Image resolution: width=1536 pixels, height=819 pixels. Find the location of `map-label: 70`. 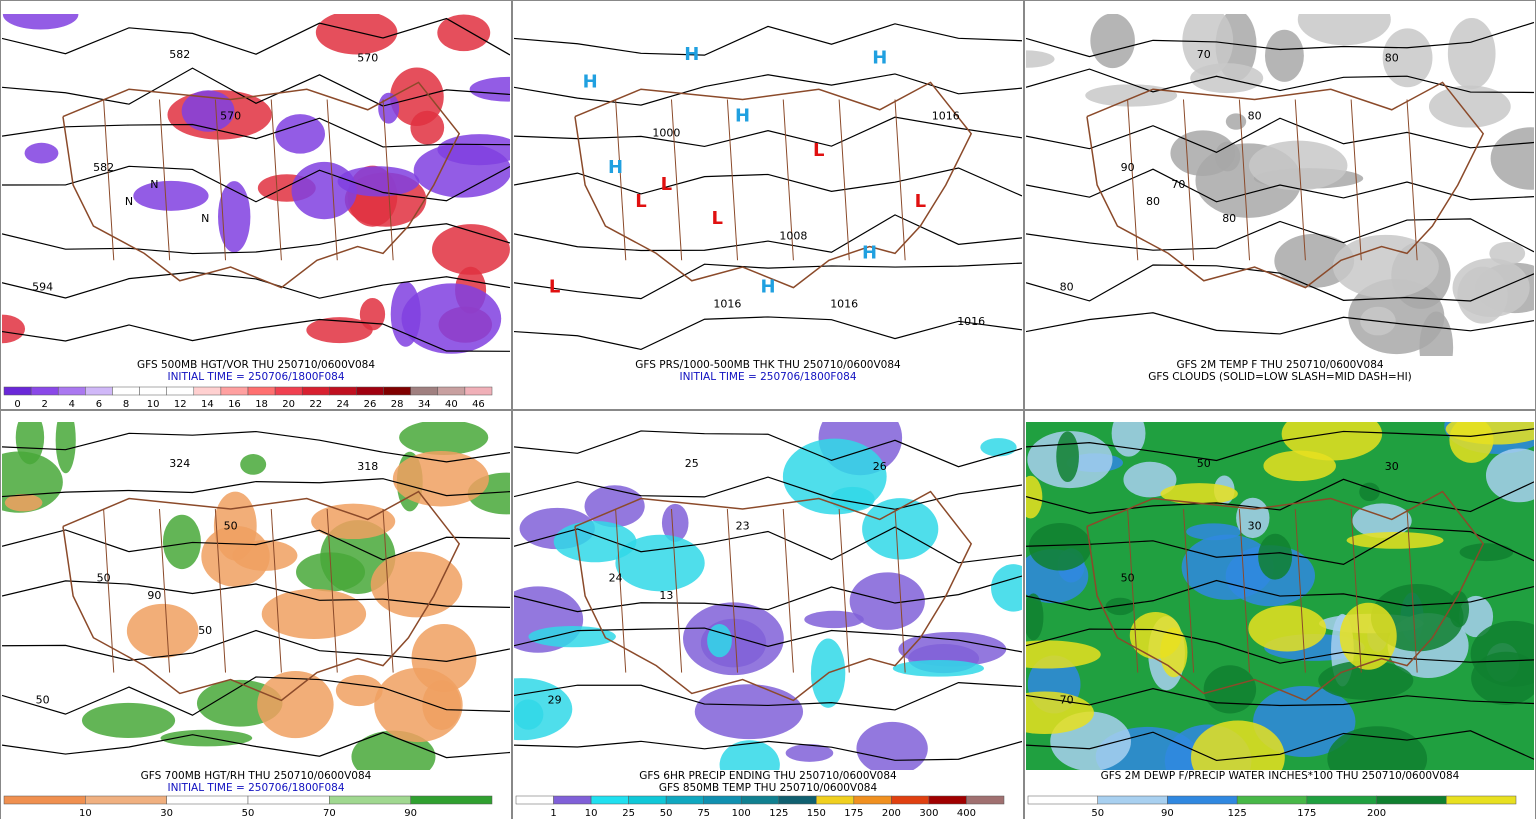

map-label: 70 is located at coordinates (1178, 184).